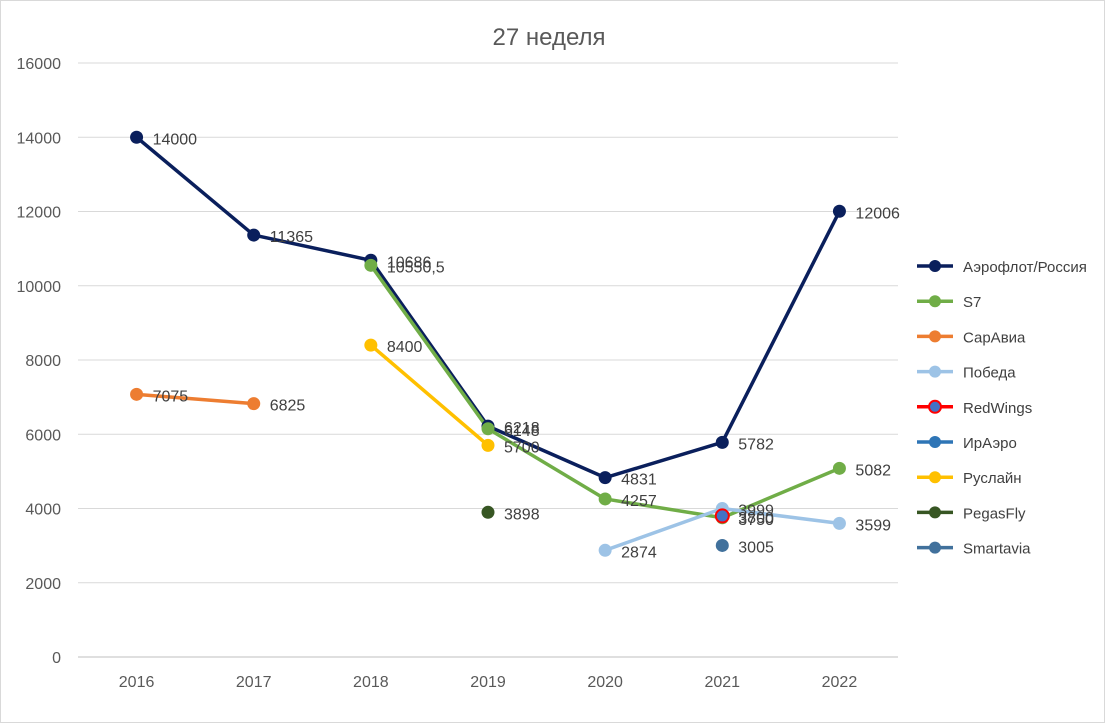 The width and height of the screenshot is (1105, 727). I want to click on y-axis-tick-labels: 0 2000 4000 6000 8000 10000 12000 14000 16000, so click(39, 361).